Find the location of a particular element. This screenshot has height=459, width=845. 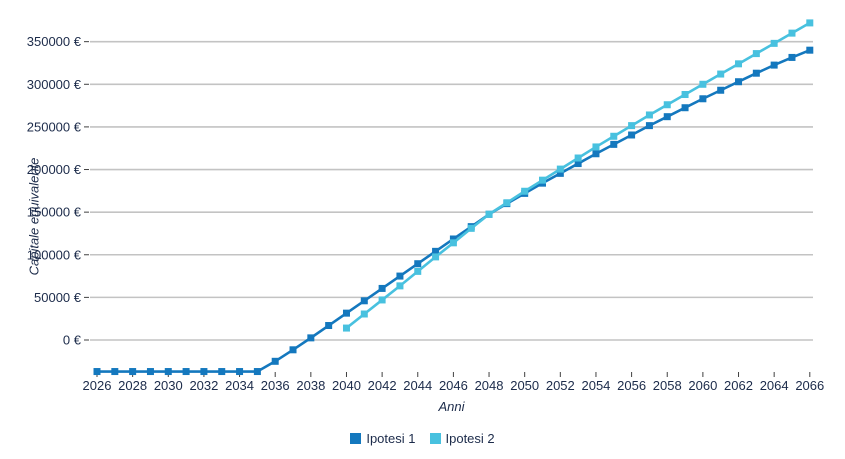

x-tick-label: 2052 is located at coordinates (560, 385).